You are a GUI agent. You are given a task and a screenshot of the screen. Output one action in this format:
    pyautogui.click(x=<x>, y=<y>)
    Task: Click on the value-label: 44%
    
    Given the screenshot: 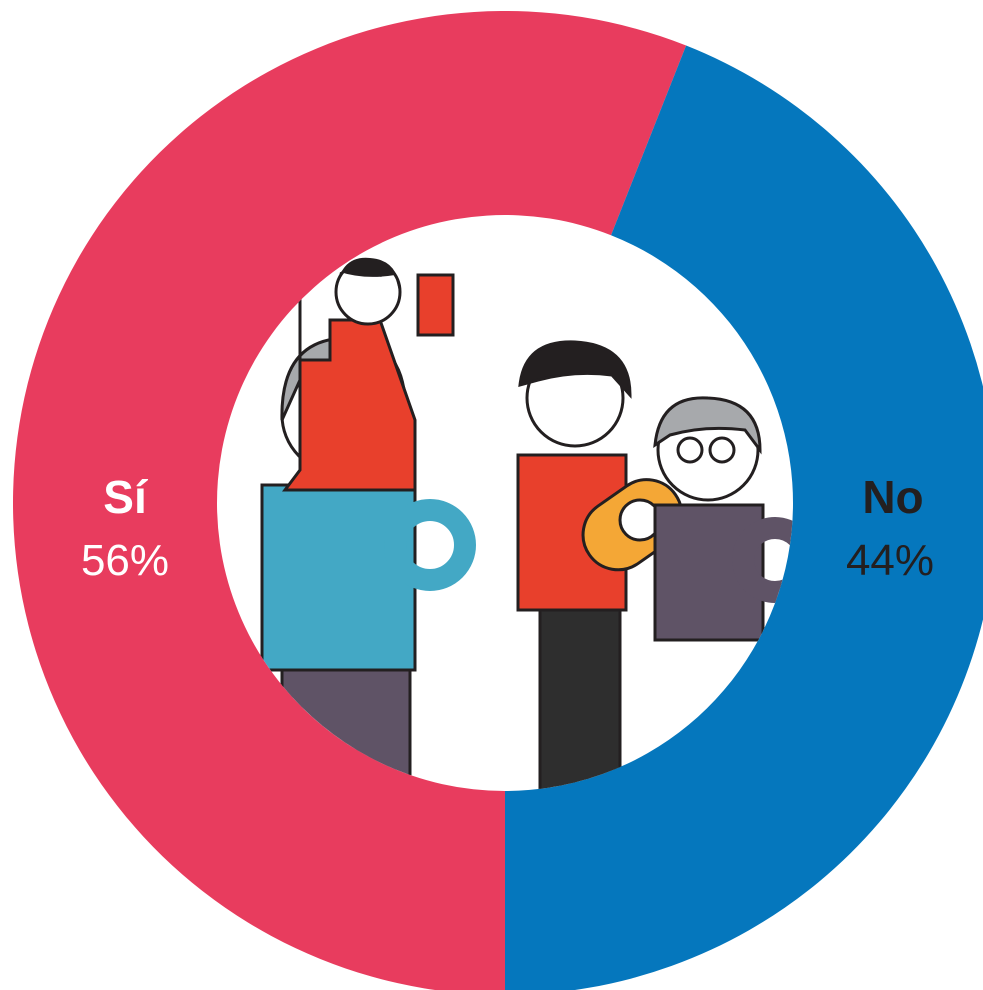 What is the action you would take?
    pyautogui.click(x=890, y=560)
    